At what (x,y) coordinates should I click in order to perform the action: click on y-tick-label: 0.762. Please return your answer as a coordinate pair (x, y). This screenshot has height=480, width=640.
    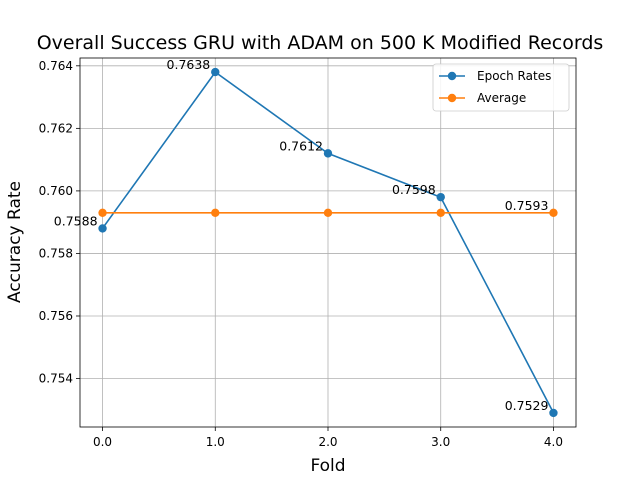
    Looking at the image, I should click on (56, 128).